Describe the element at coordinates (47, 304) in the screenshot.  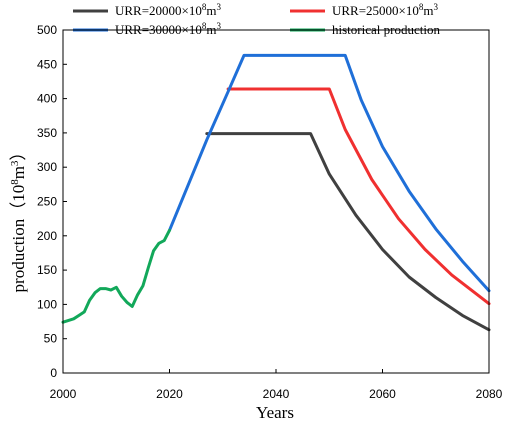
I see `y-tick-label: 100` at that location.